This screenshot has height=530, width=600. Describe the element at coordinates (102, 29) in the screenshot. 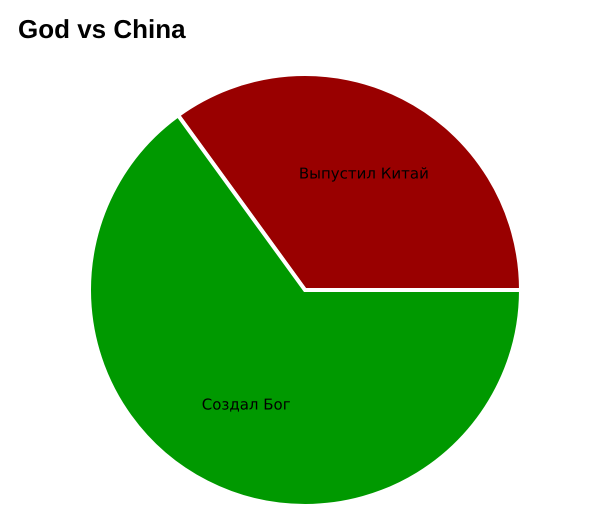

I see `chart-title: God vs China` at that location.